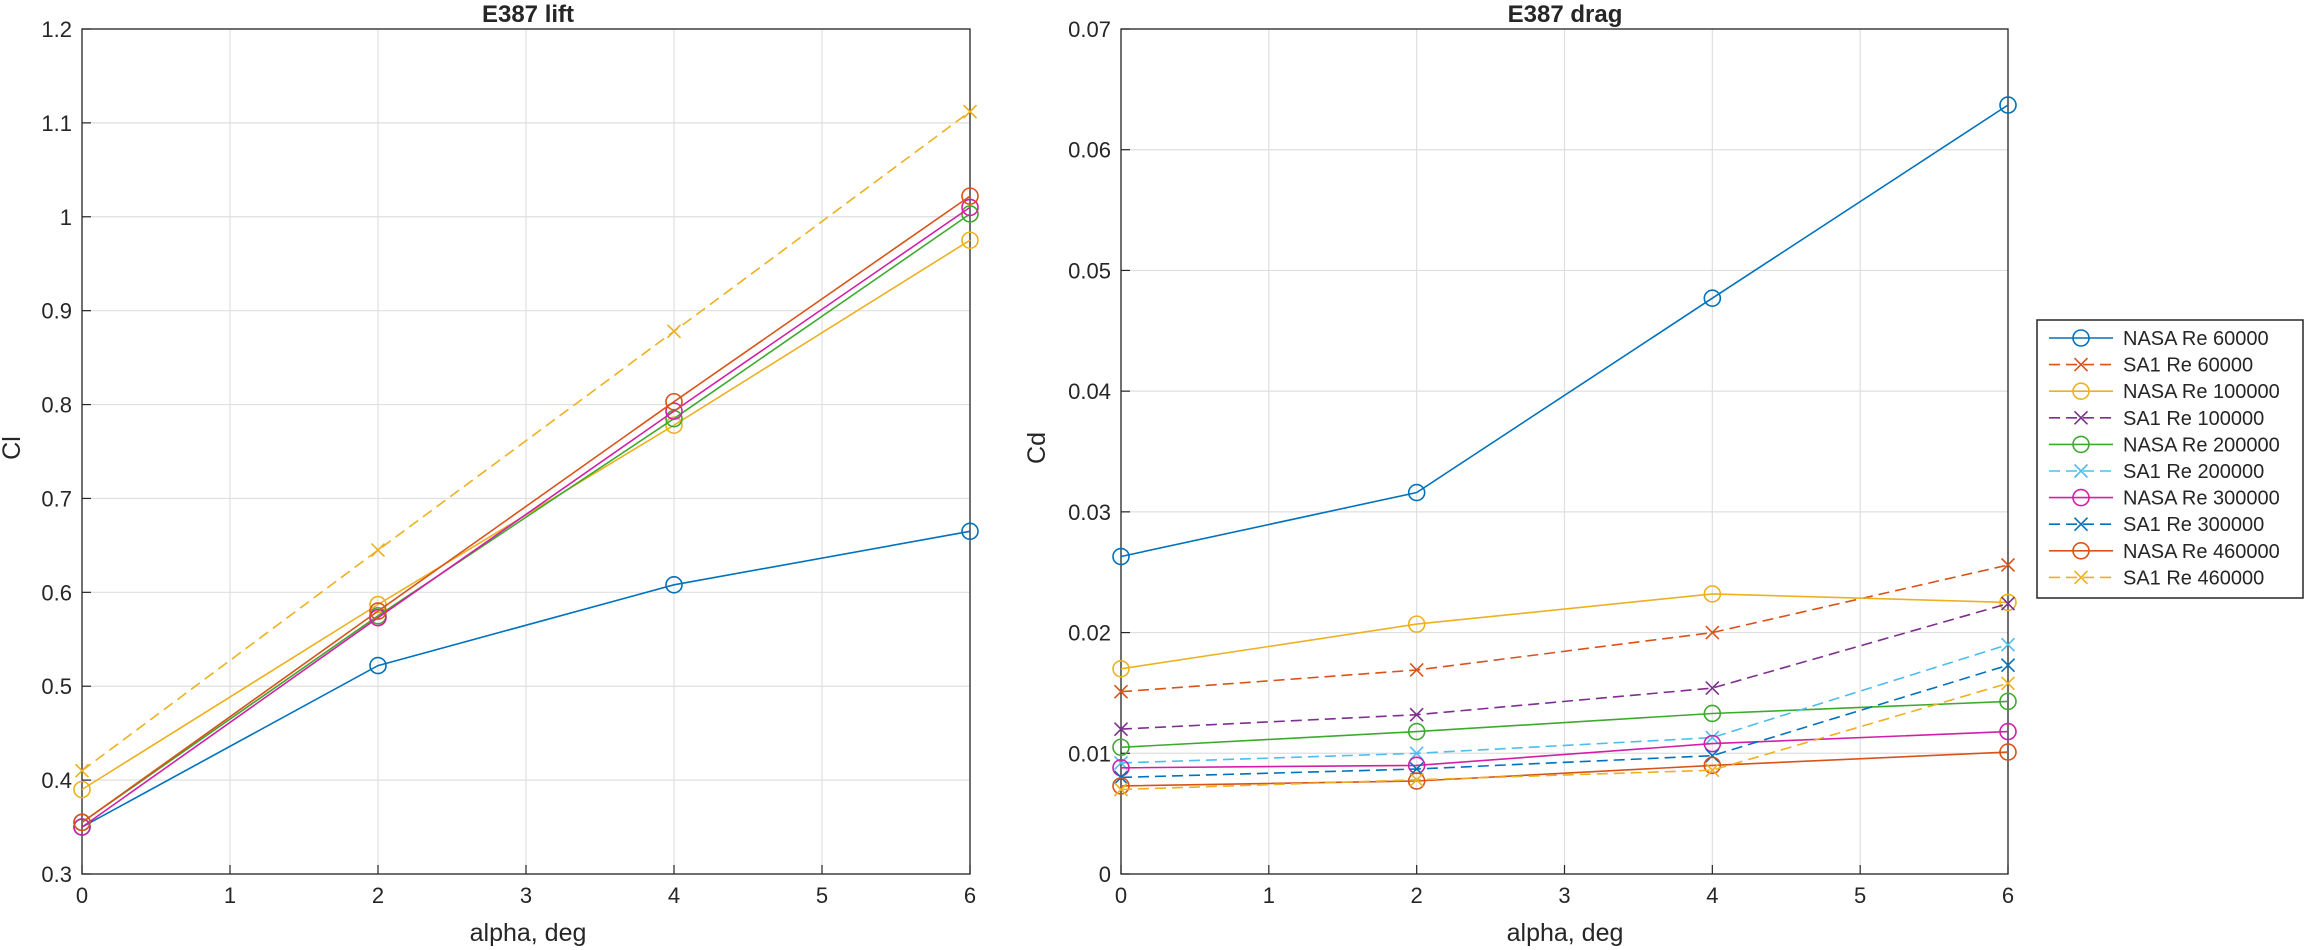  I want to click on lift-series-line, so click(526, 679).